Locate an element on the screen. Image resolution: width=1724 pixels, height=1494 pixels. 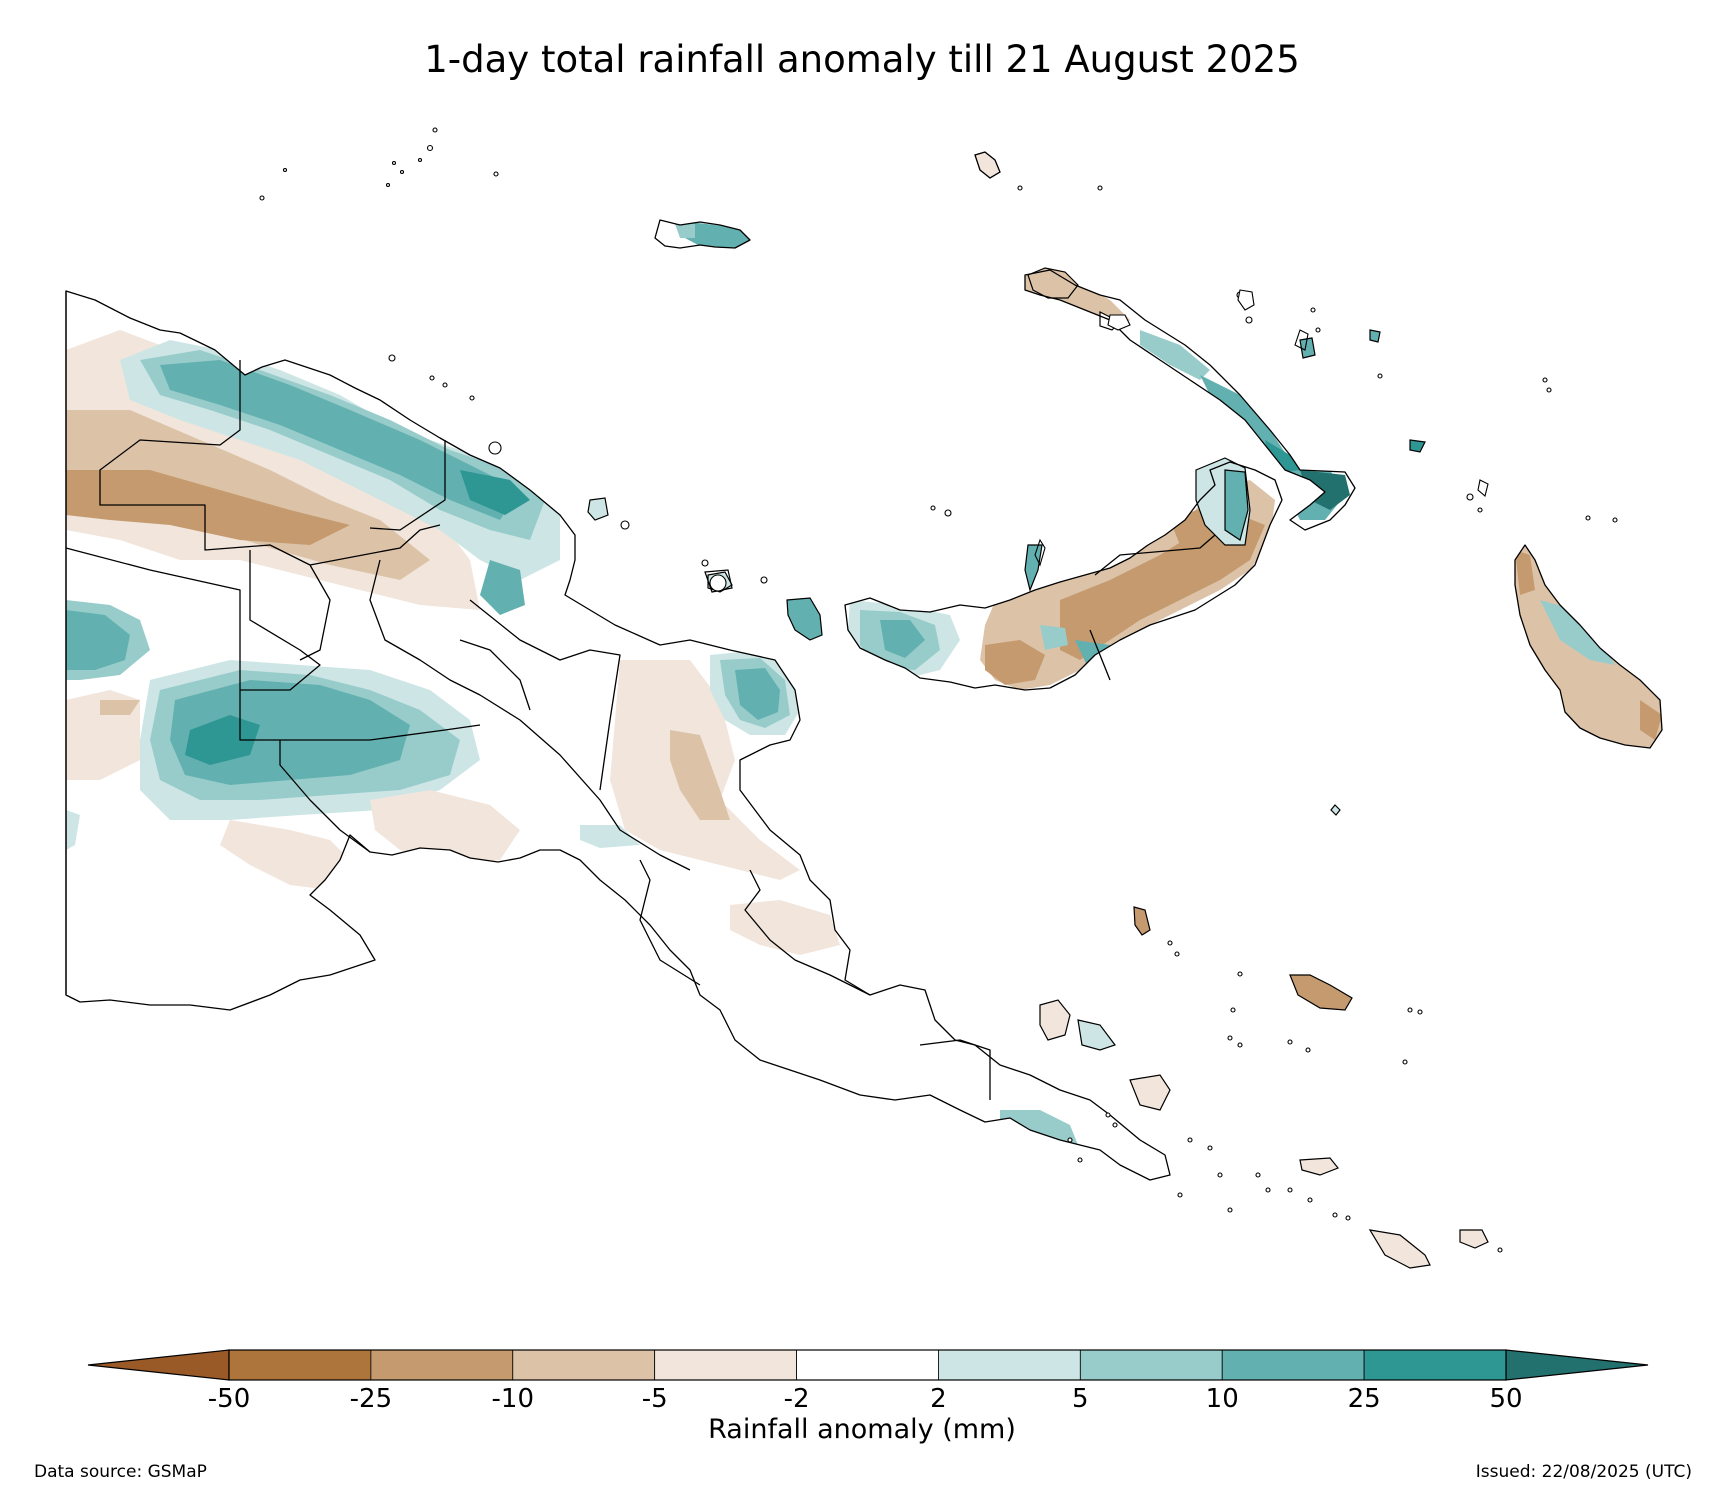
colorbar-label: Rainfall anomaly (mm) is located at coordinates (862, 1429).